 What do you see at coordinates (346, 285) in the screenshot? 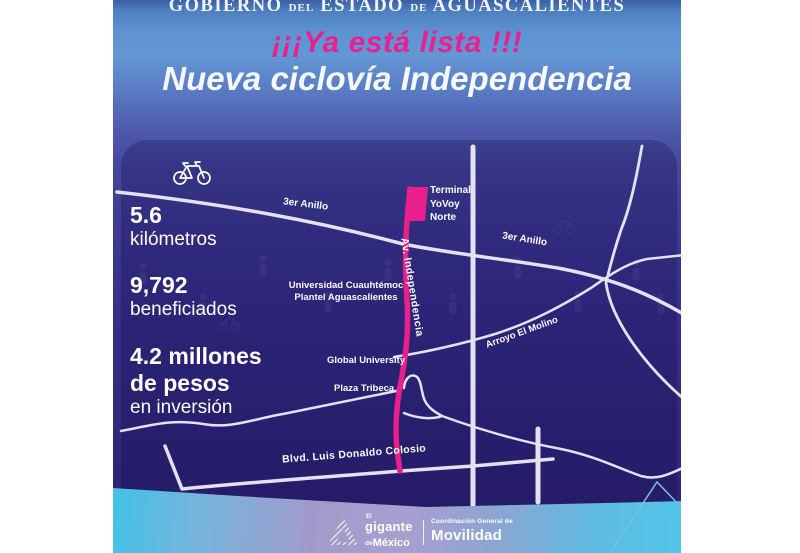
I see `universidad-line1: Universidad Cuauhtémoc` at bounding box center [346, 285].